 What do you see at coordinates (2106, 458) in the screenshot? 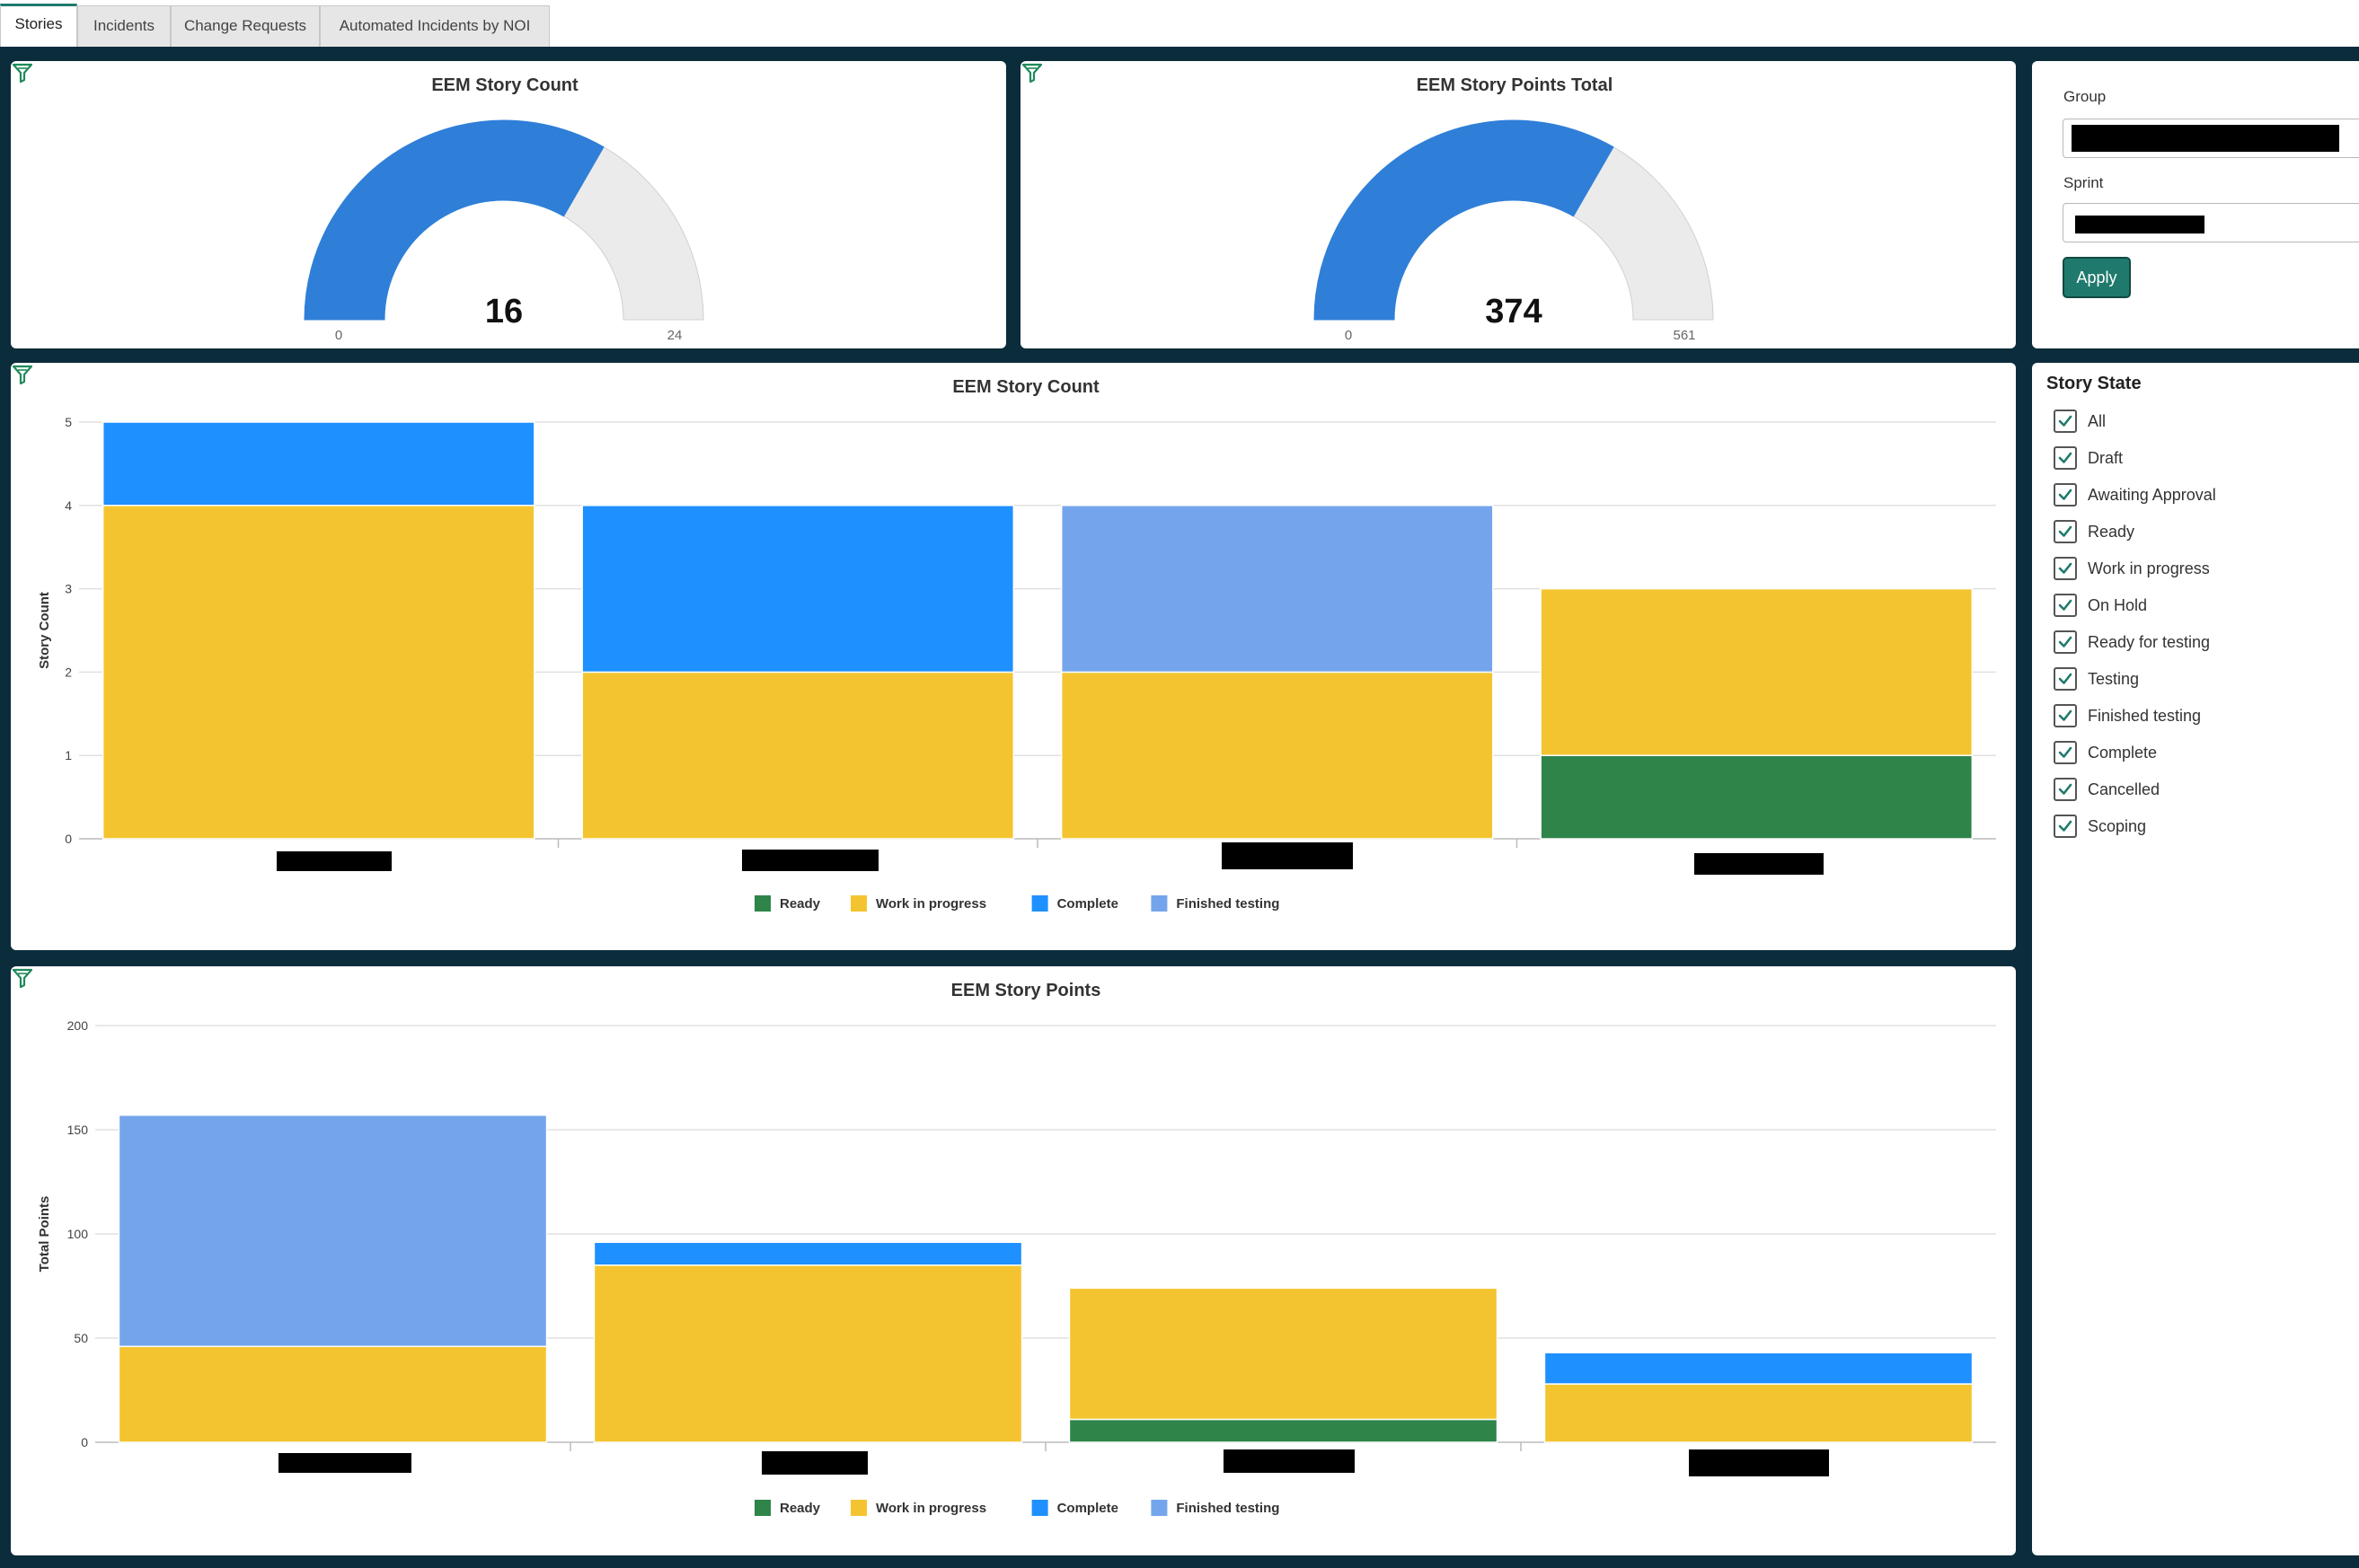
I see `story-state-label: Draft` at bounding box center [2106, 458].